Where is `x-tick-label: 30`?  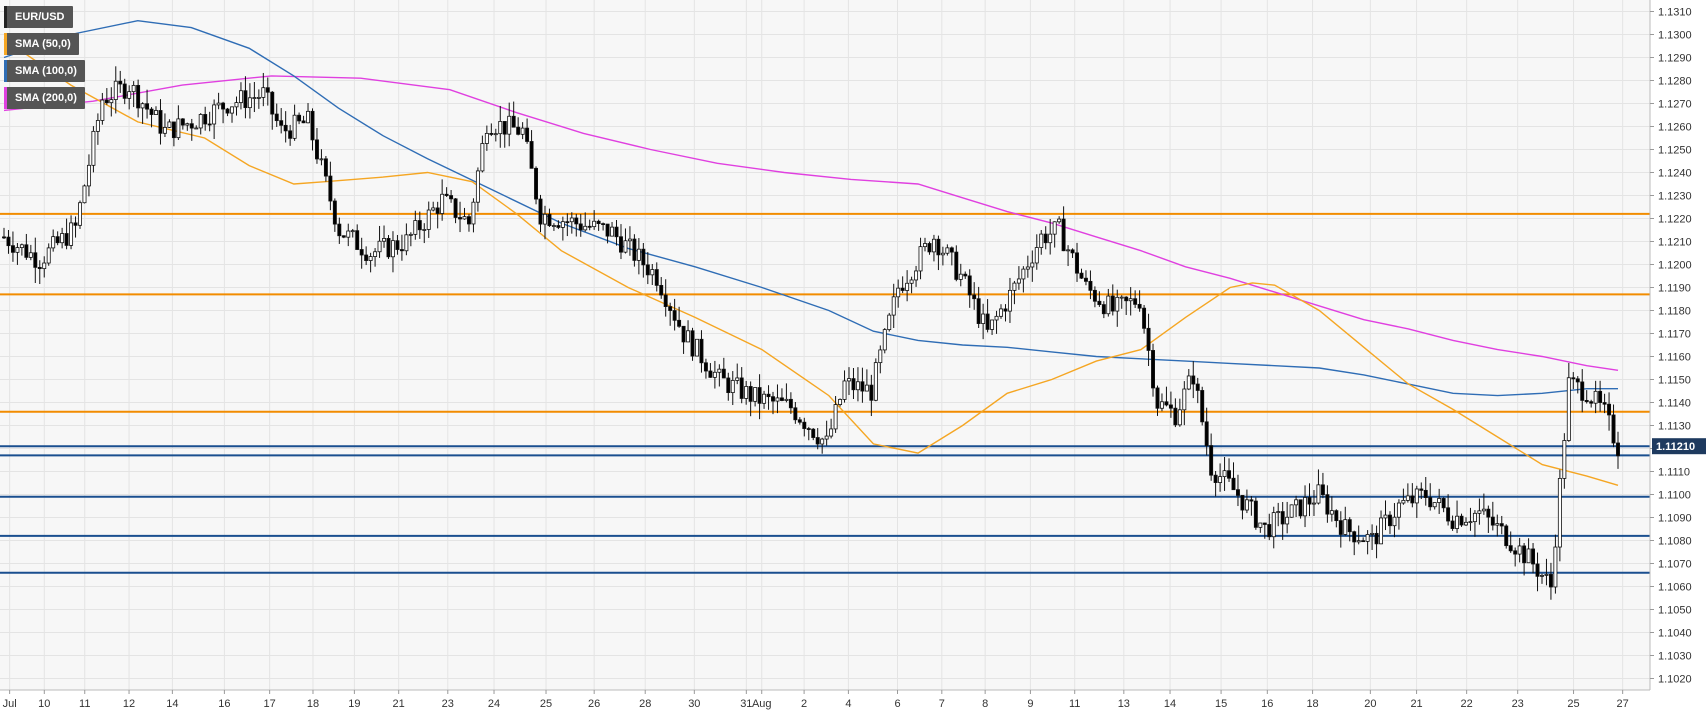 x-tick-label: 30 is located at coordinates (694, 704).